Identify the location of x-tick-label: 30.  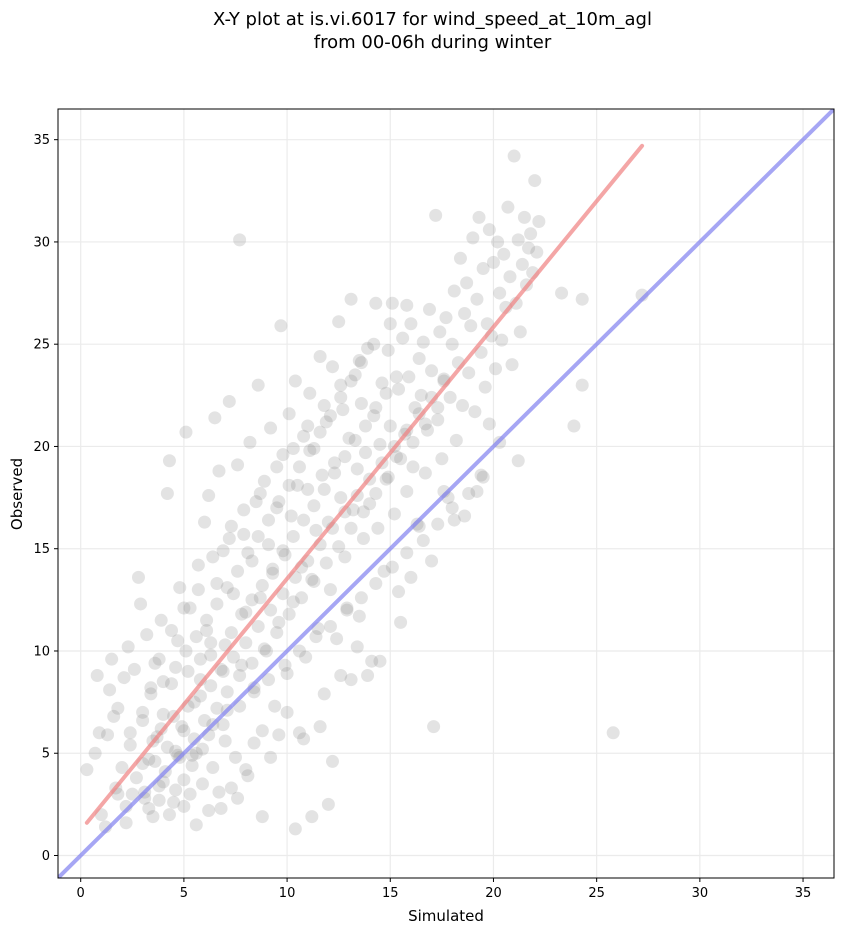
(700, 893).